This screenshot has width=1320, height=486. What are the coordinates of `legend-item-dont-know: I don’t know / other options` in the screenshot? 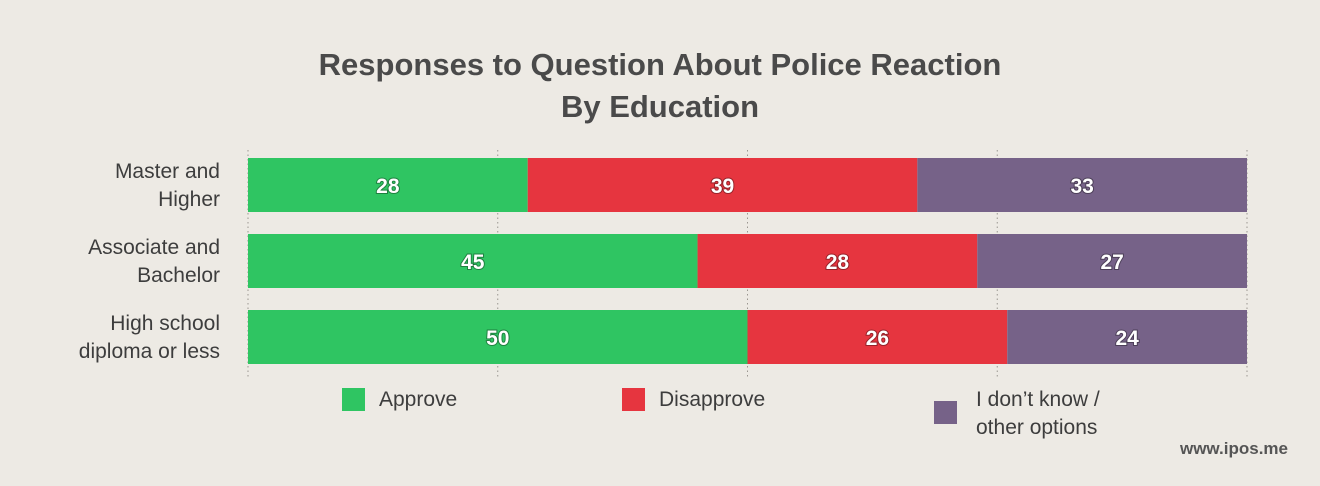 It's located at (1017, 414).